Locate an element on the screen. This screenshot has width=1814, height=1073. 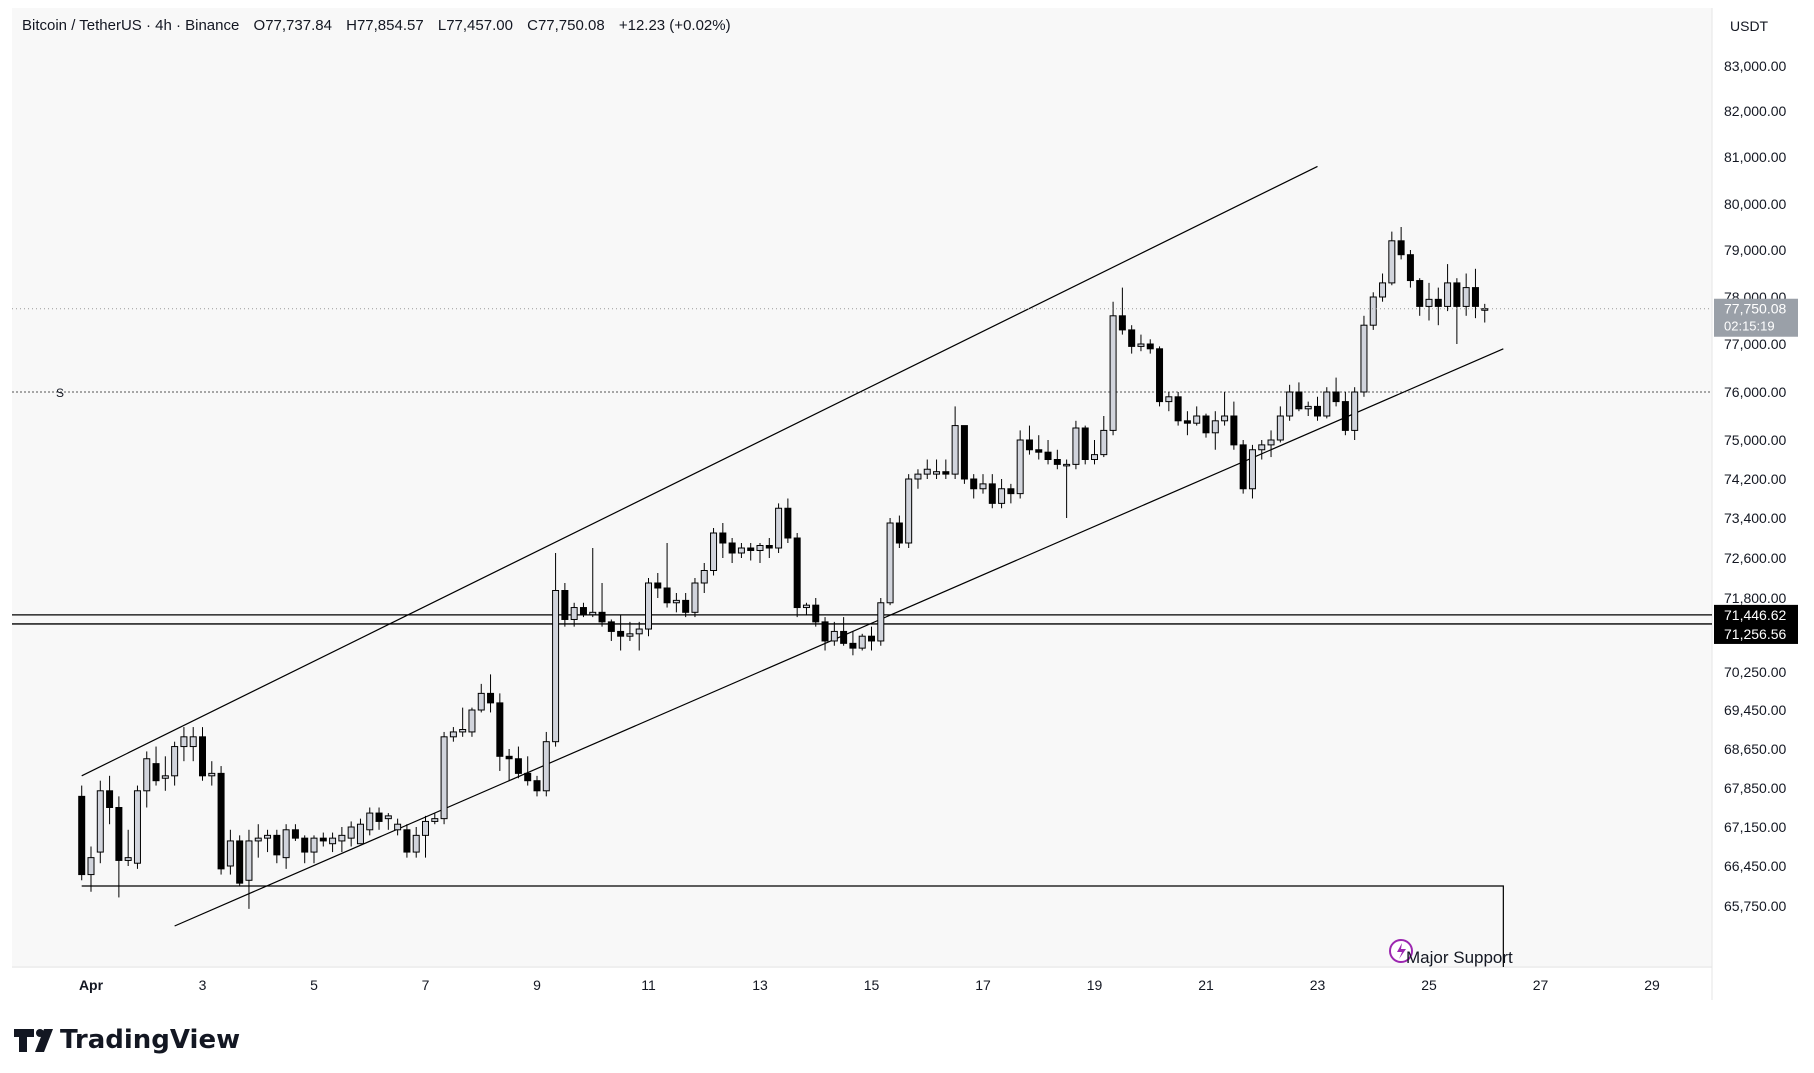
open-label: O is located at coordinates (260, 25).